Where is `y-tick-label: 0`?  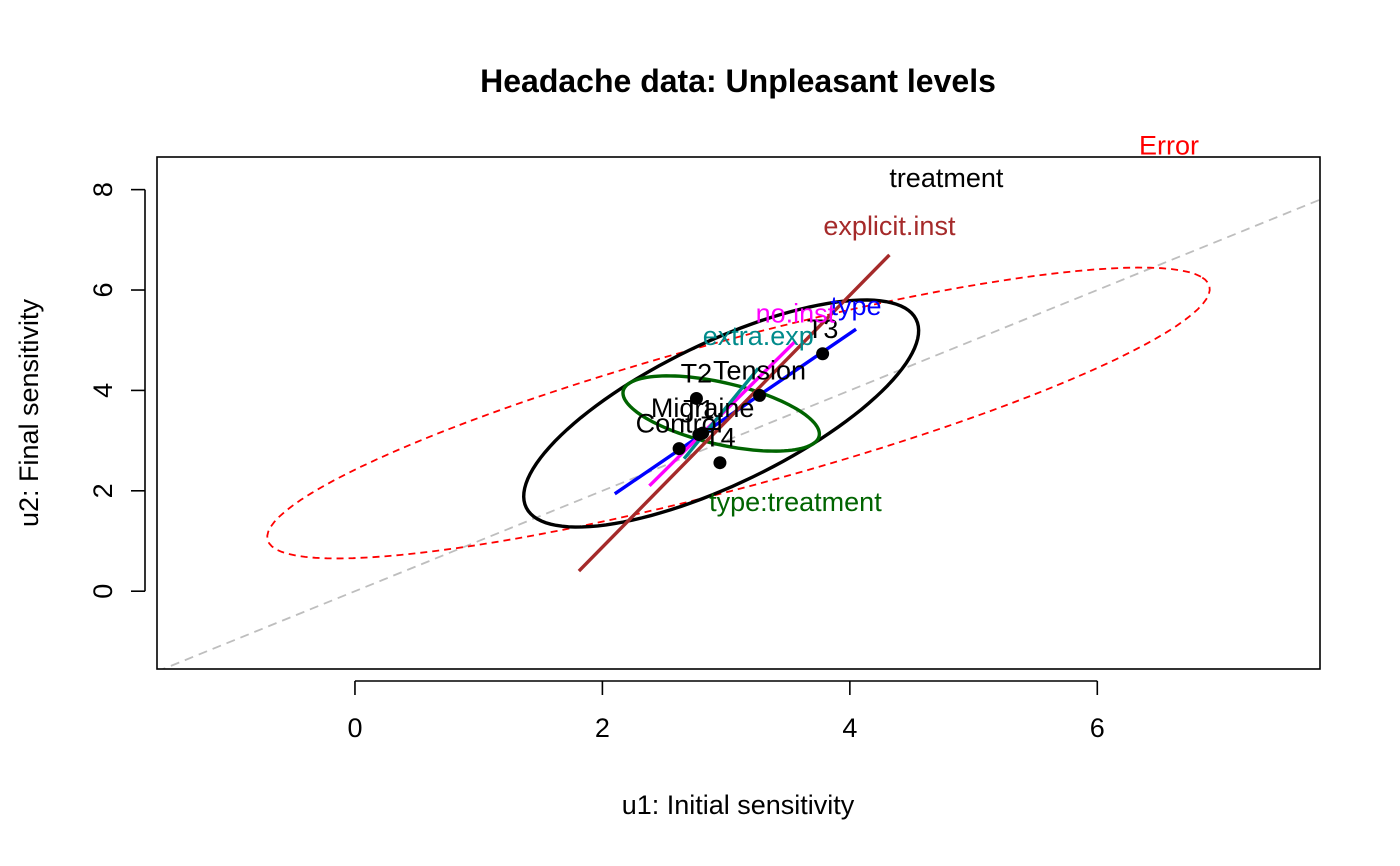 y-tick-label: 0 is located at coordinates (103, 591).